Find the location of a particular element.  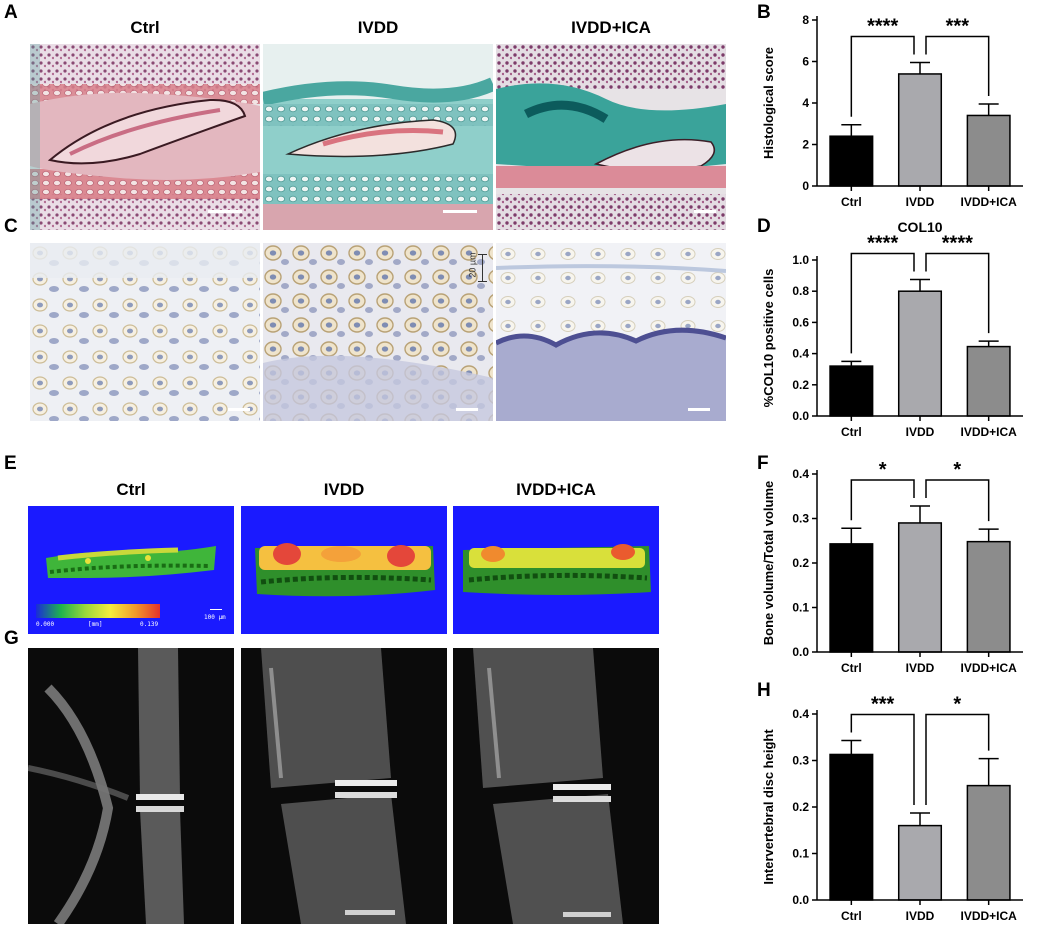

panel-label-h: H is located at coordinates (764, 690).